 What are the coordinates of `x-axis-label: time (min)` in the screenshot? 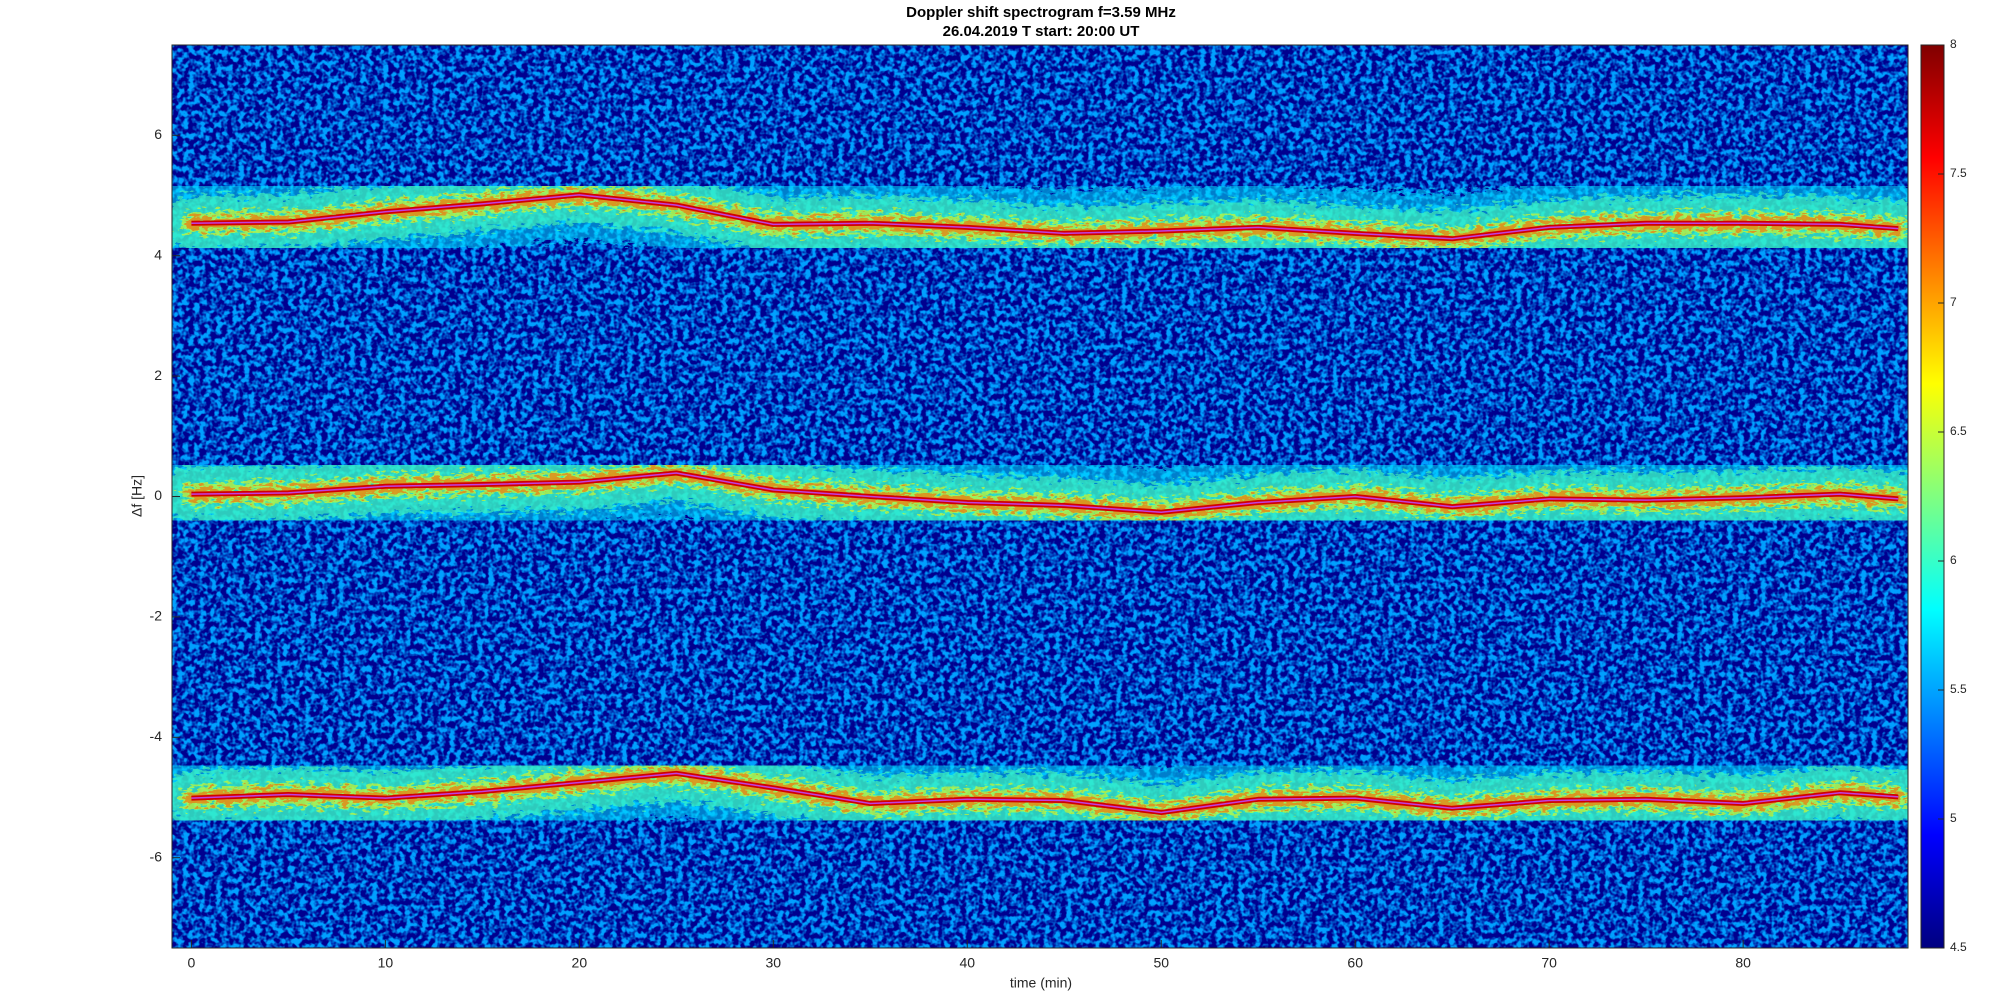 It's located at (1041, 983).